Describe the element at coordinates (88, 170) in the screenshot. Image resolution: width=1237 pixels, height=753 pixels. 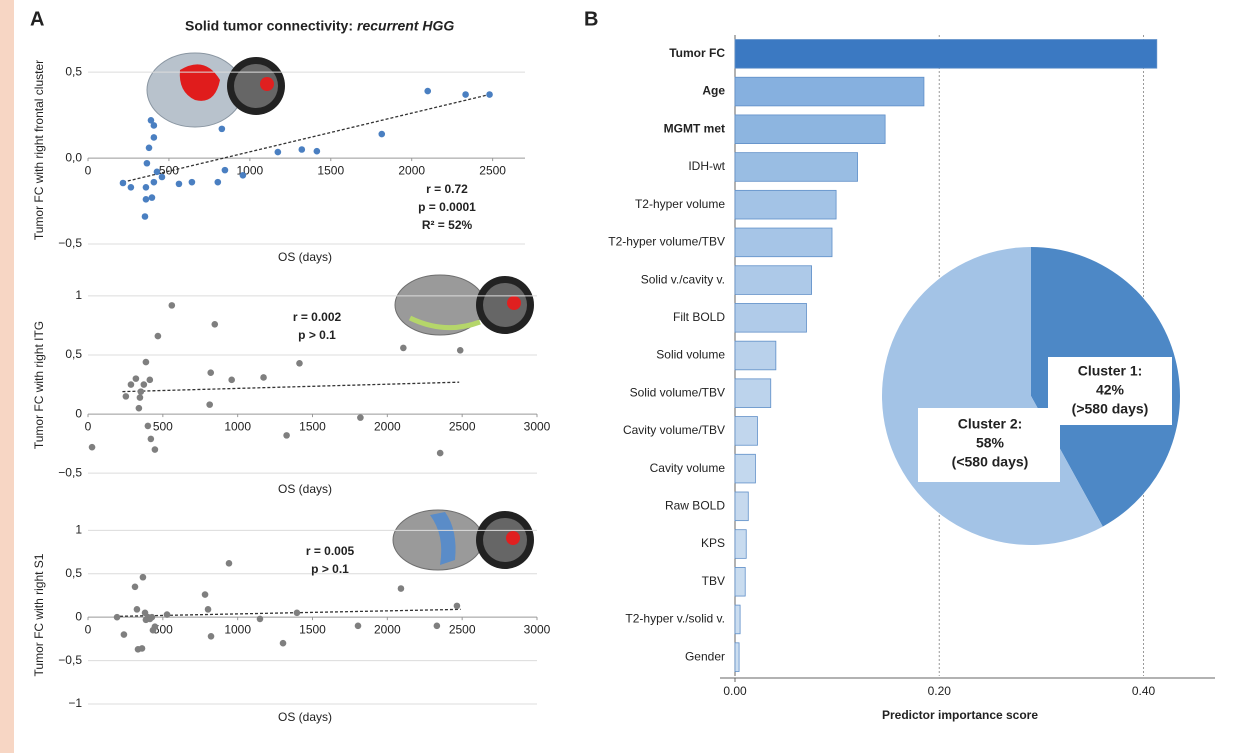
I see `x-tick-label: 0` at that location.